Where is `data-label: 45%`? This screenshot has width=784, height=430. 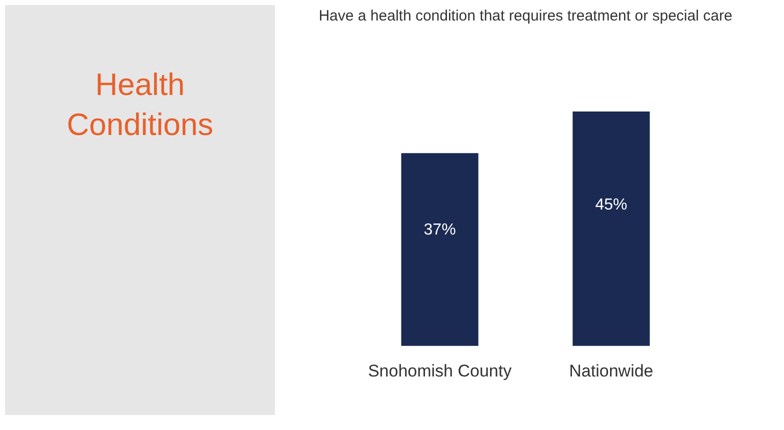
data-label: 45% is located at coordinates (611, 205).